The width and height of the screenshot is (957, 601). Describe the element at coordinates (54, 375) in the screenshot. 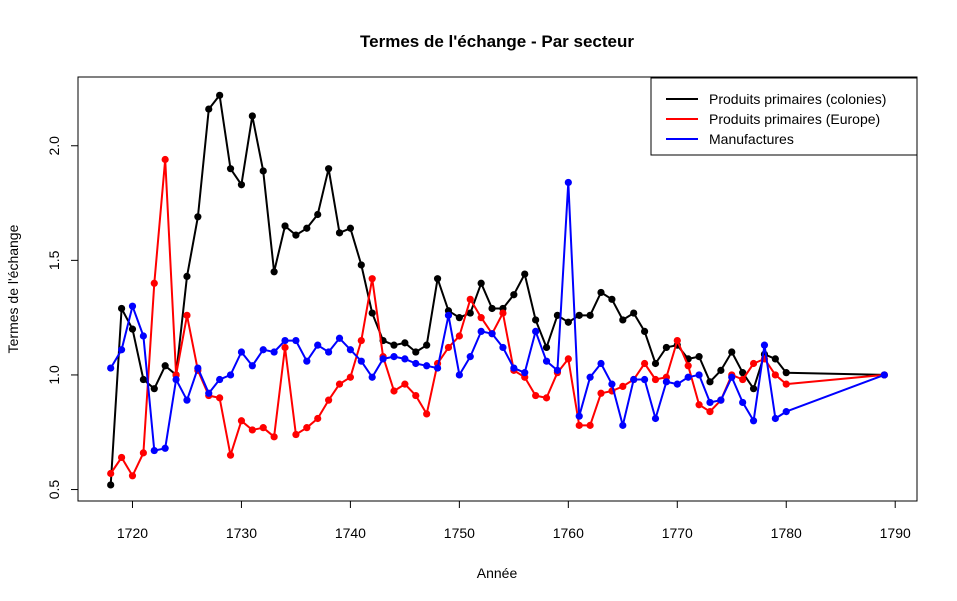

I see `y-tick-label: 1.0` at that location.